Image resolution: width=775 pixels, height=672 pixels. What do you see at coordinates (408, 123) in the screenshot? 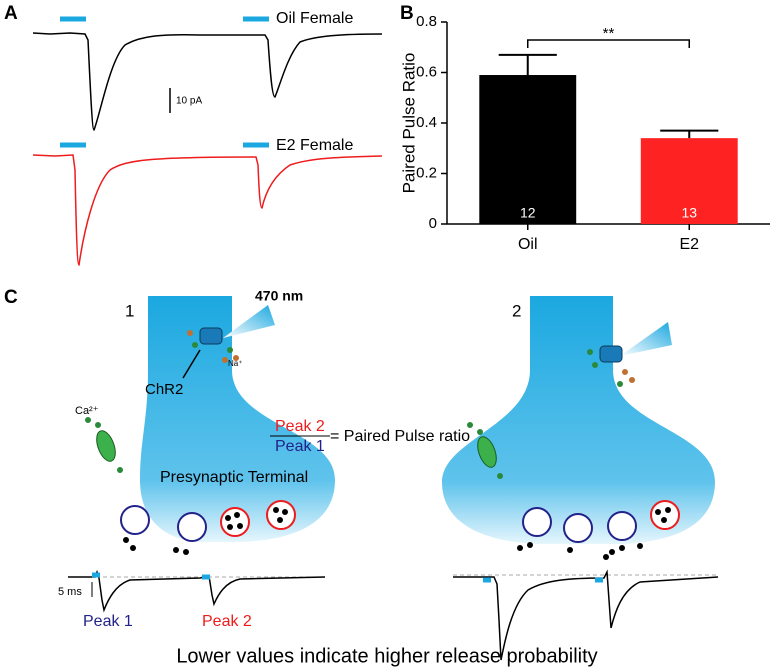
I see `y-axis-label: Paired Pulse Ratio` at bounding box center [408, 123].